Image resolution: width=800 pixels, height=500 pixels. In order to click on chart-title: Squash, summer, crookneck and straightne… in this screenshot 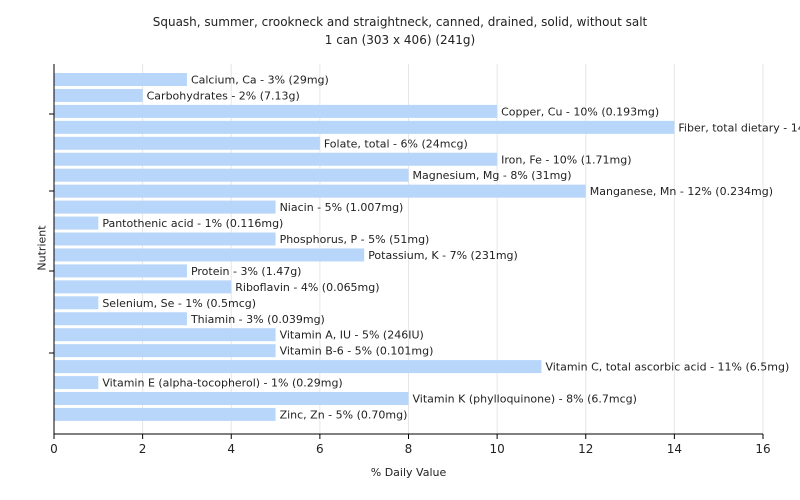, I will do `click(400, 22)`.